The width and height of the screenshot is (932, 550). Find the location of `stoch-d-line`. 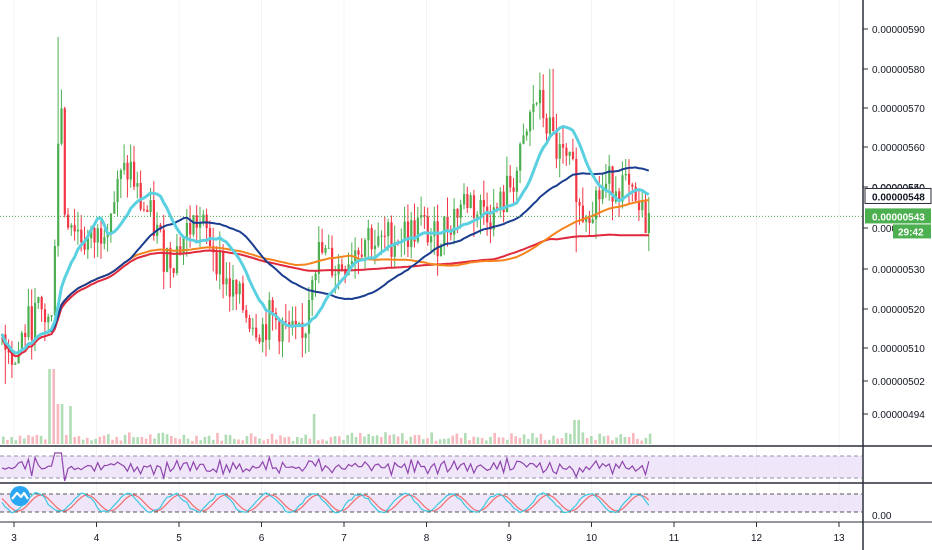

stoch-d-line is located at coordinates (325, 503).